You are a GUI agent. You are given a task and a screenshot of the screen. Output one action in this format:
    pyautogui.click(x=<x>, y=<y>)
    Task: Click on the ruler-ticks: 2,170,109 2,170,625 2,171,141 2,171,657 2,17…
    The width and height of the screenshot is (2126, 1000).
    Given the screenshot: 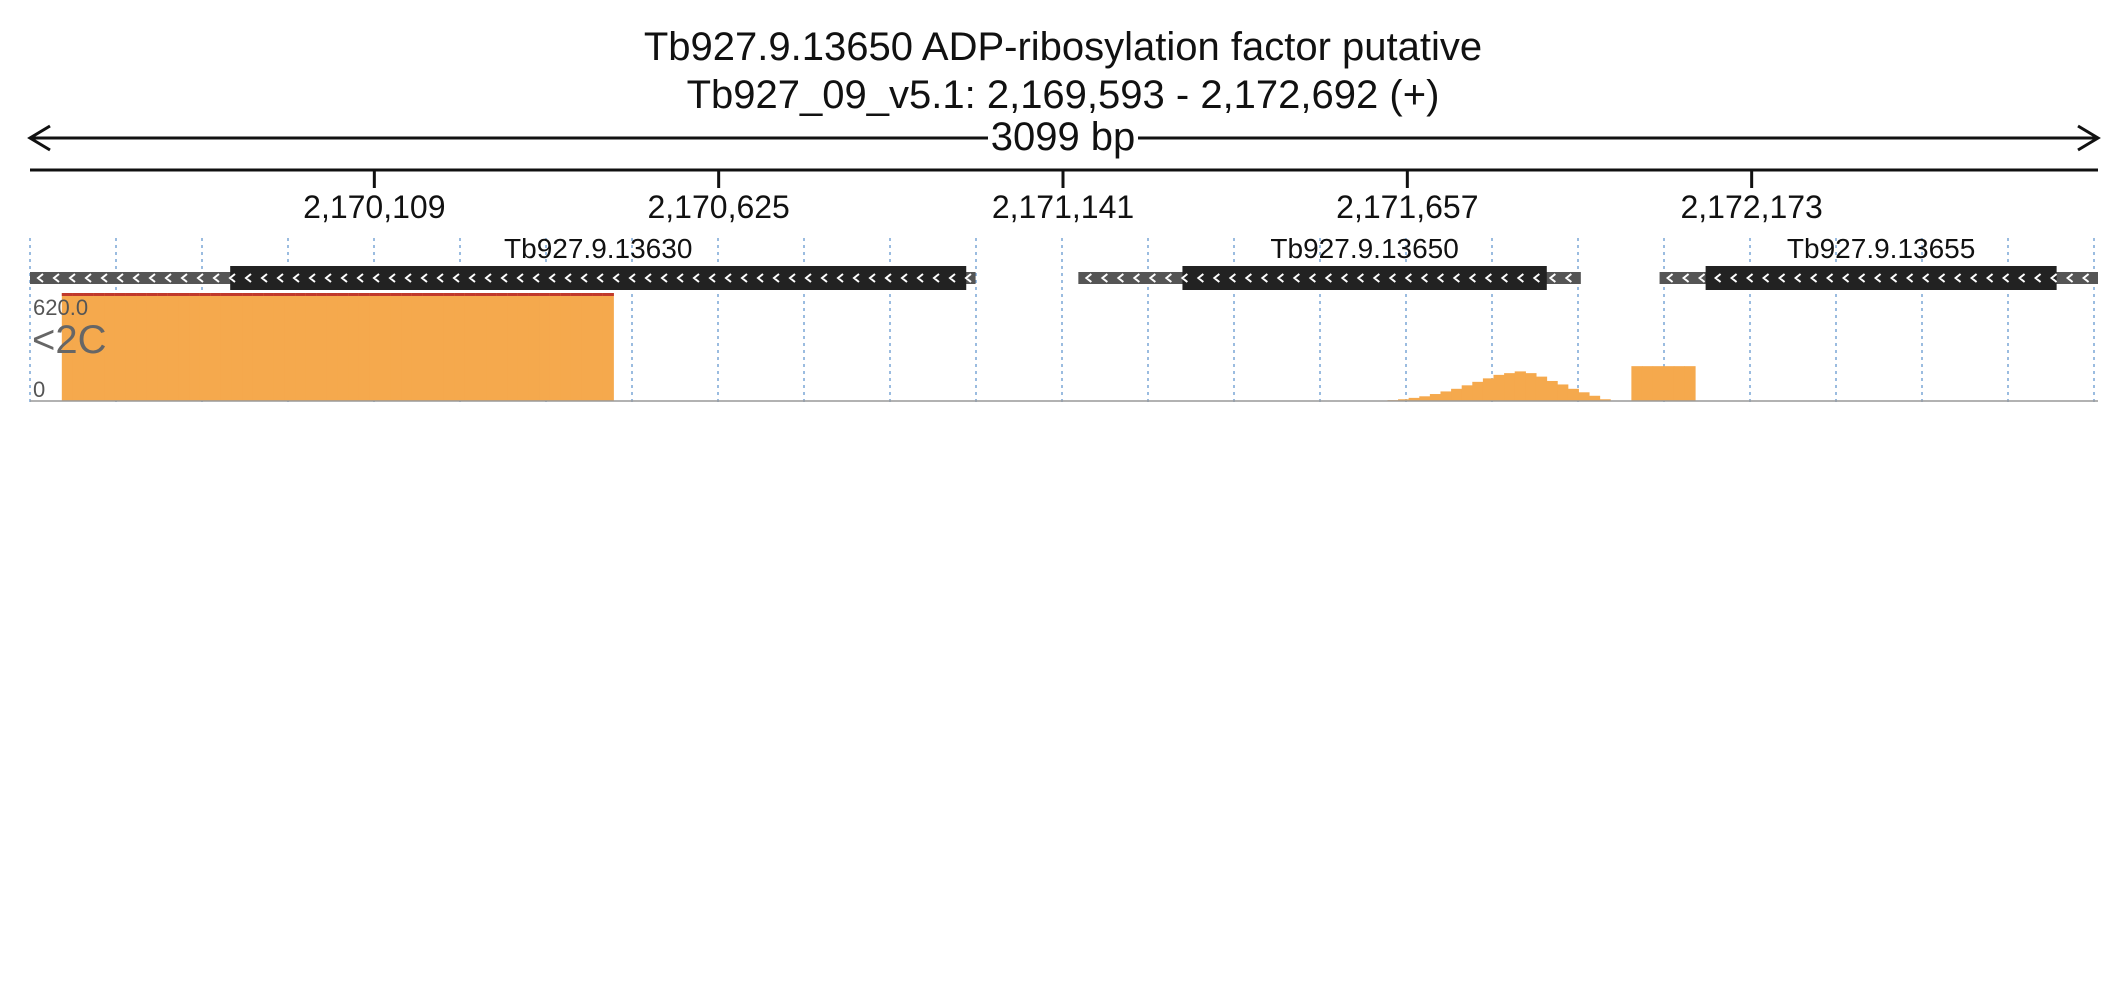 What is the action you would take?
    pyautogui.click(x=1063, y=197)
    